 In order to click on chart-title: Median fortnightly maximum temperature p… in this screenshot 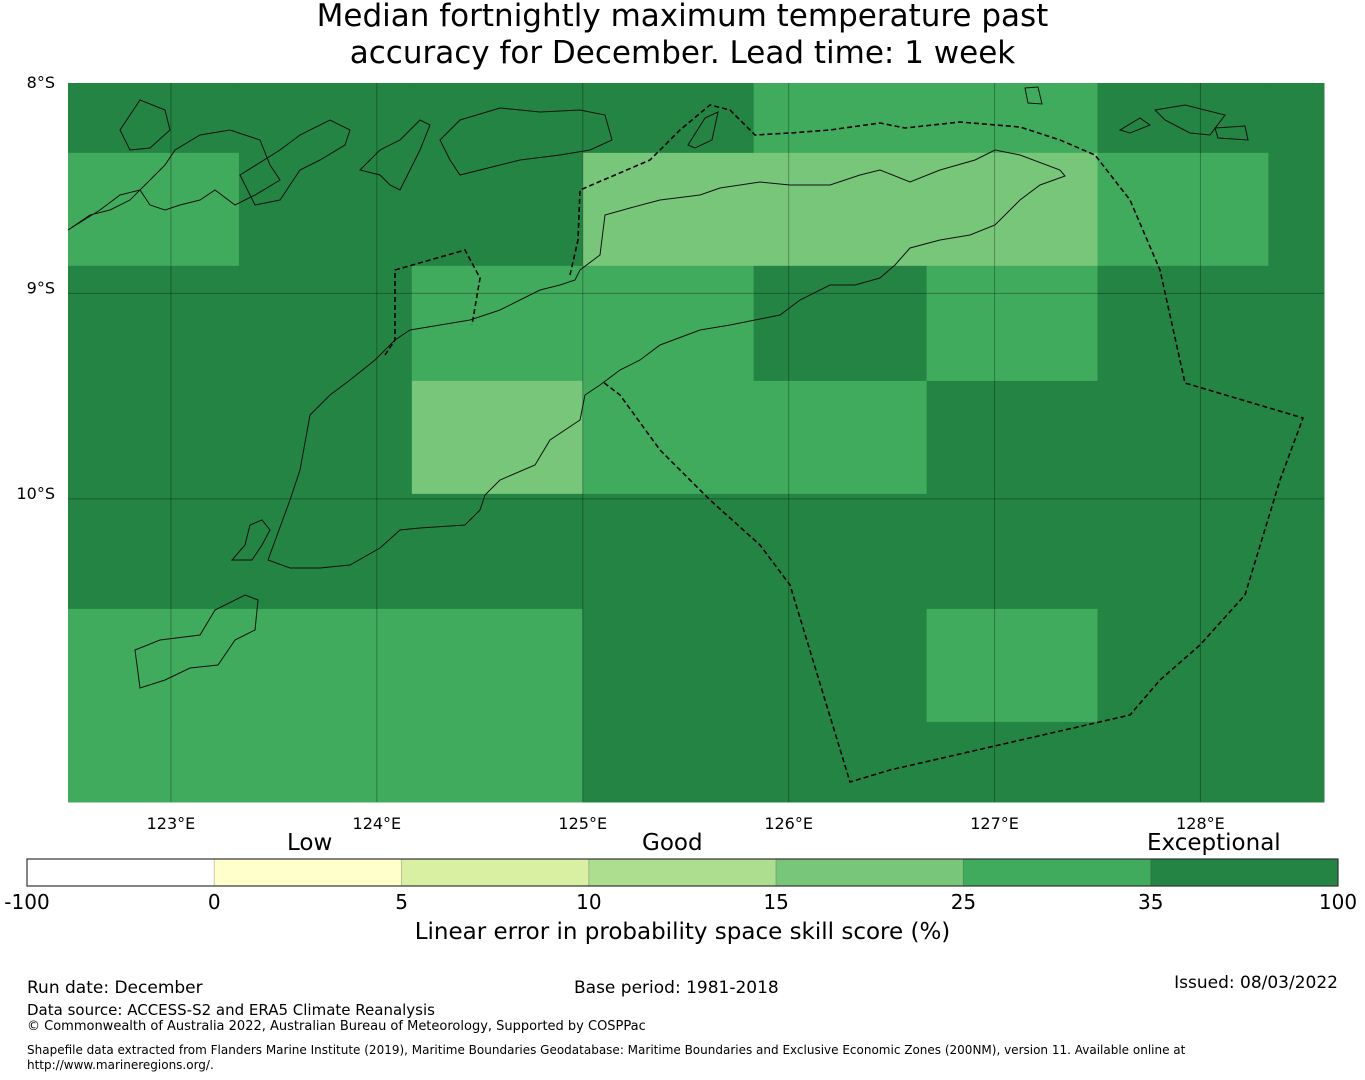, I will do `click(682, 36)`.